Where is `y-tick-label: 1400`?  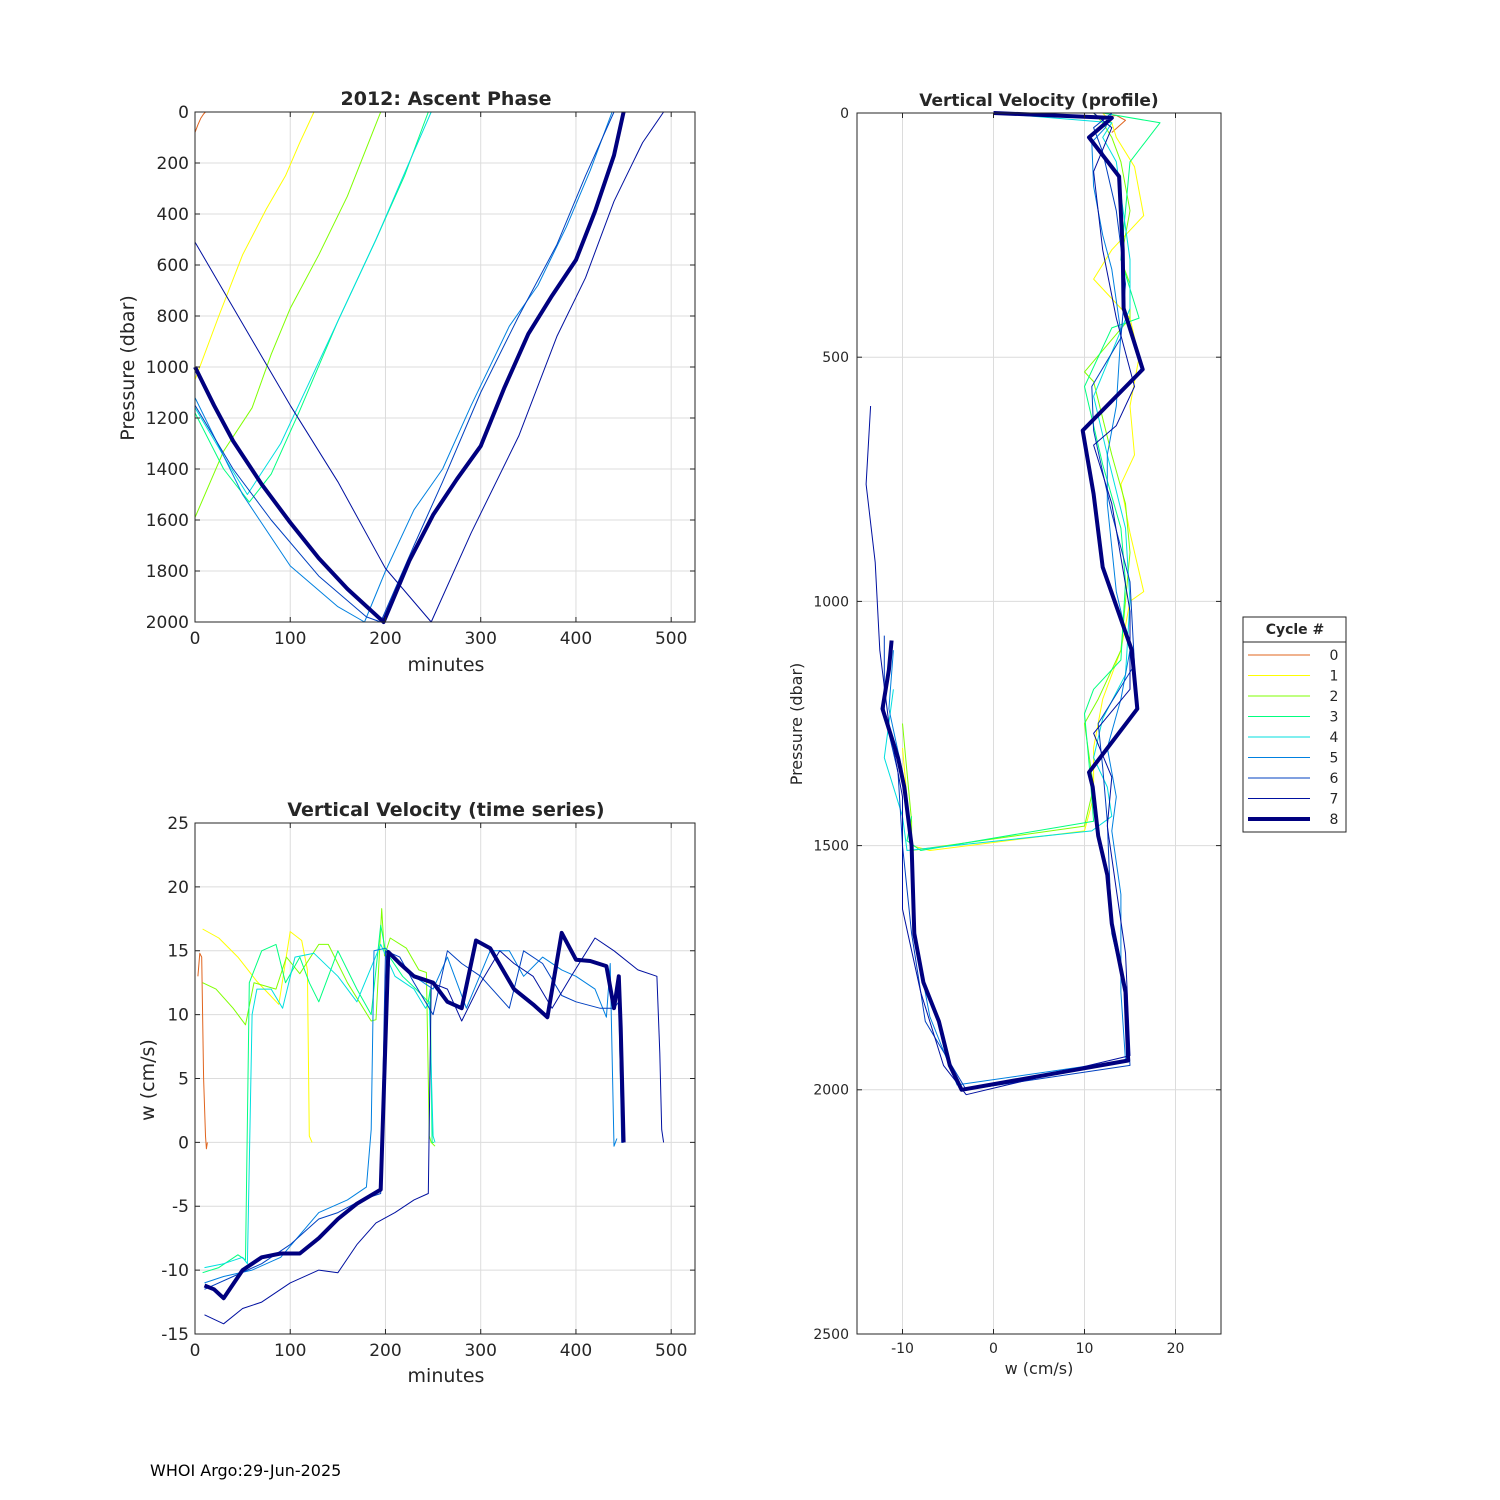
y-tick-label: 1400 is located at coordinates (167, 470).